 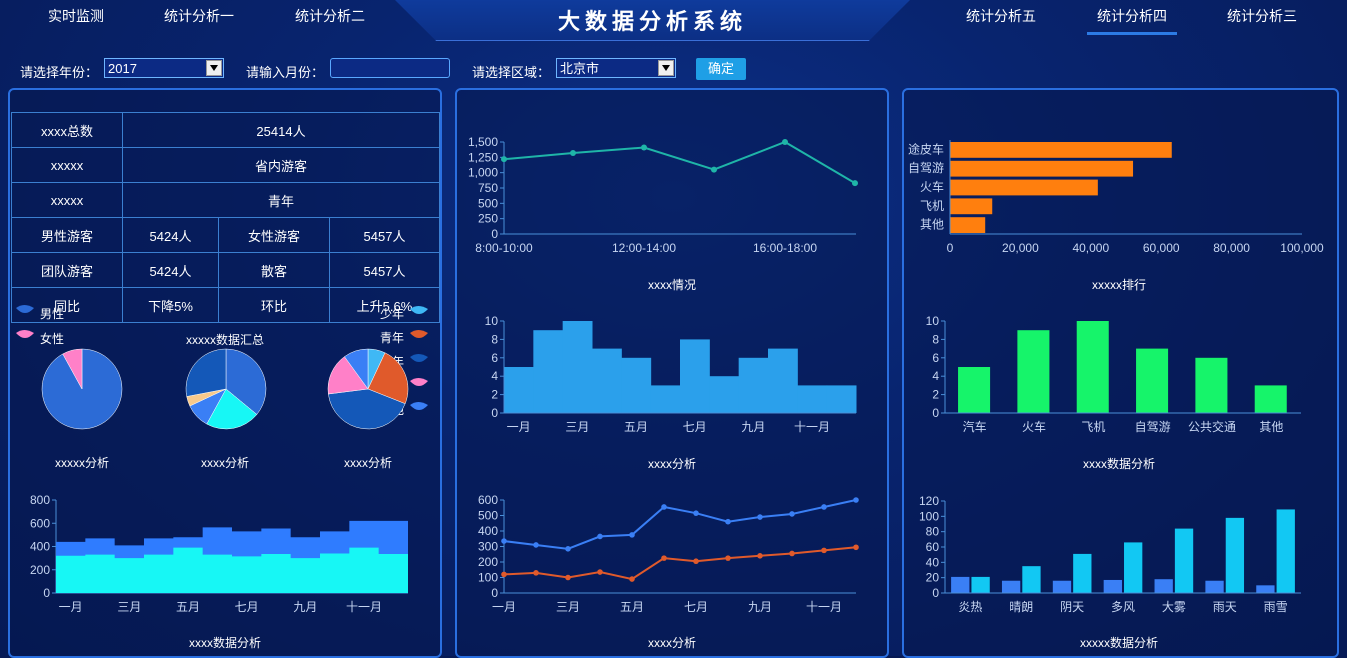 What do you see at coordinates (494, 358) in the screenshot?
I see `tick-label: 6` at bounding box center [494, 358].